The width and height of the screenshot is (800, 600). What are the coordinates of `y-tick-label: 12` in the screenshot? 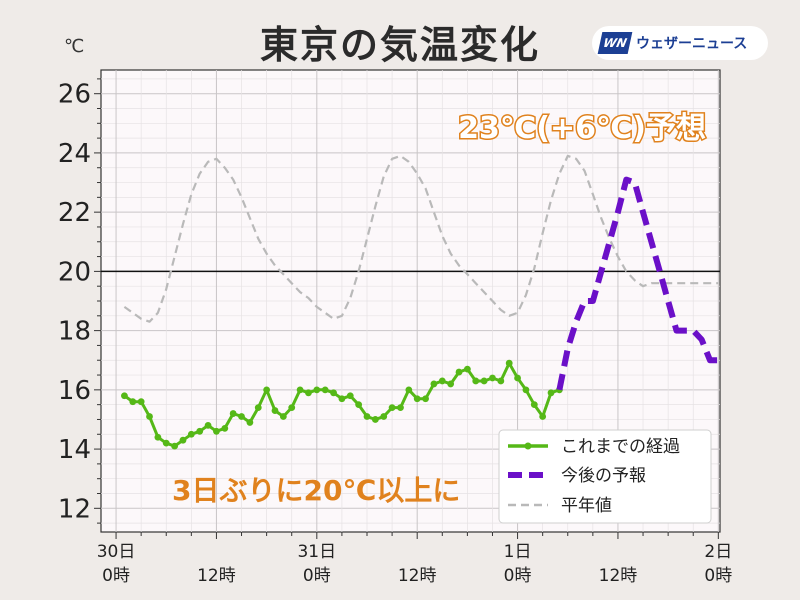 It's located at (74, 509).